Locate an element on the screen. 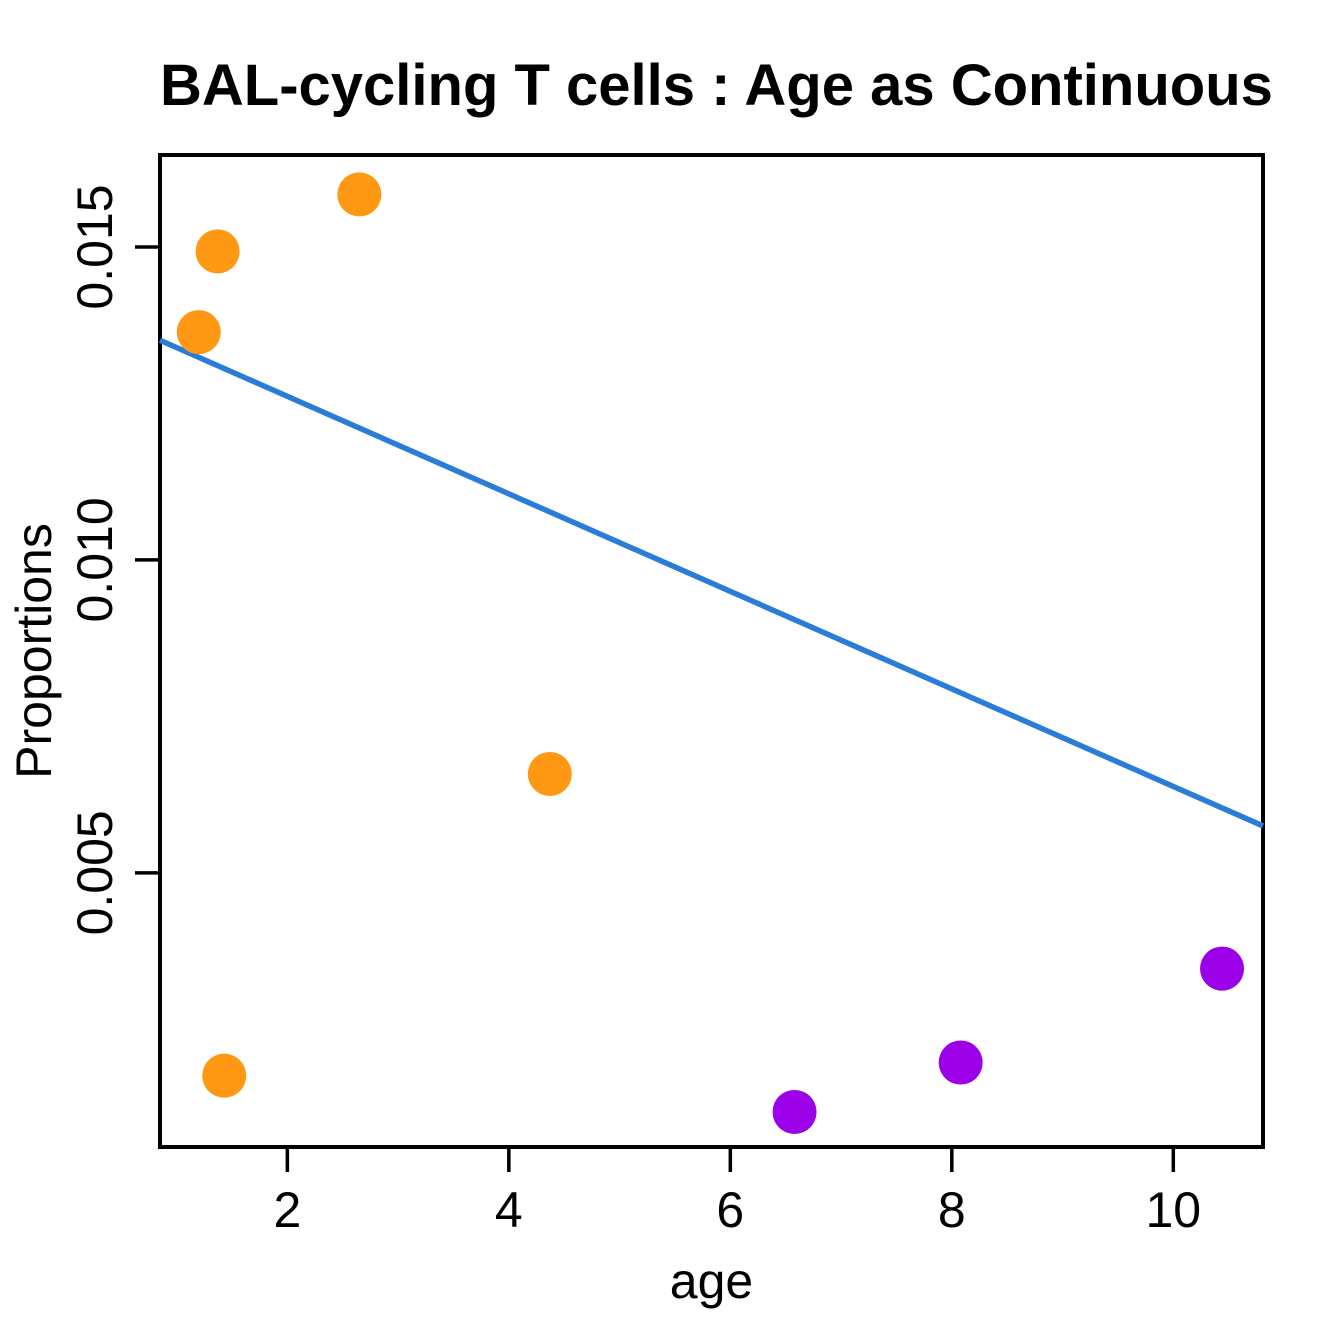  x-axis-label: age is located at coordinates (711, 1281).